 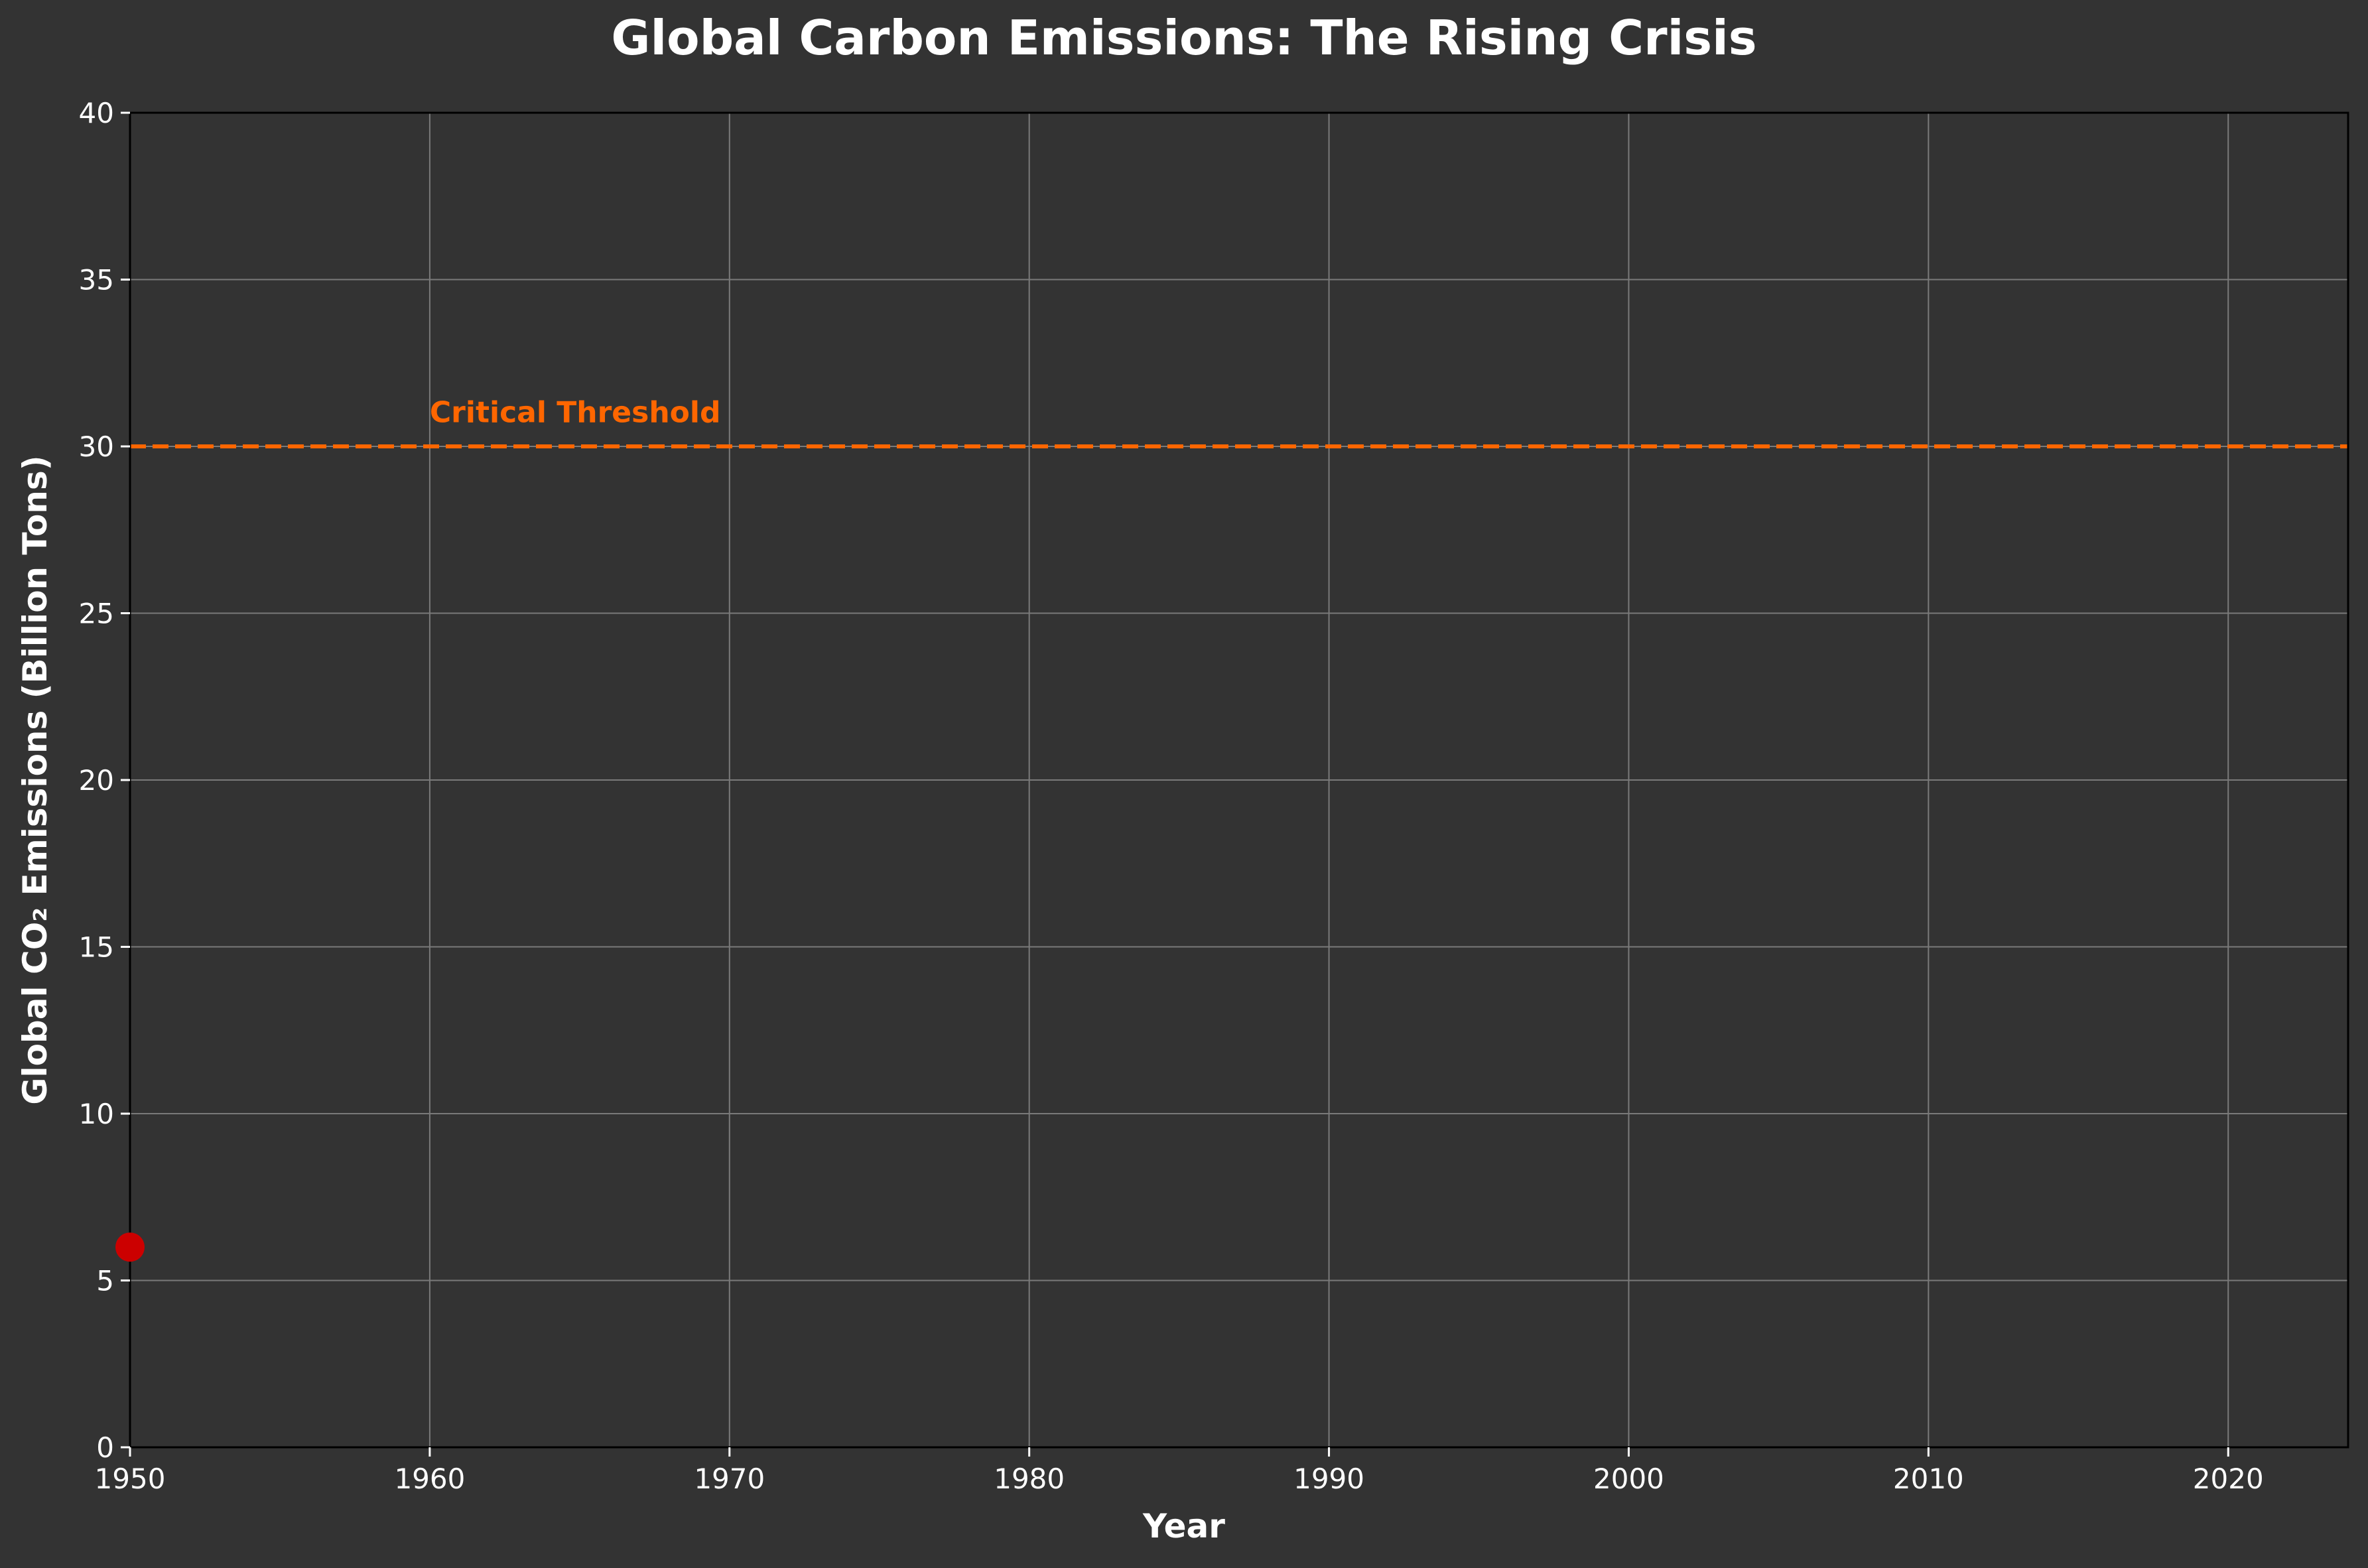 What do you see at coordinates (96, 614) in the screenshot?
I see `y-tick-label: 25` at bounding box center [96, 614].